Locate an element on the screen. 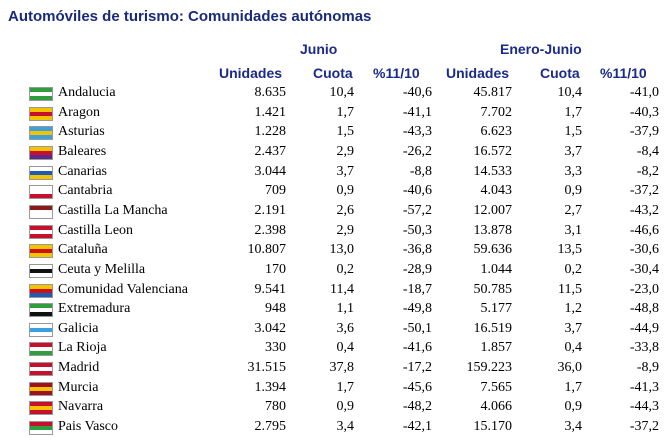  cell-unidades-junio: 2.398 is located at coordinates (270, 230).